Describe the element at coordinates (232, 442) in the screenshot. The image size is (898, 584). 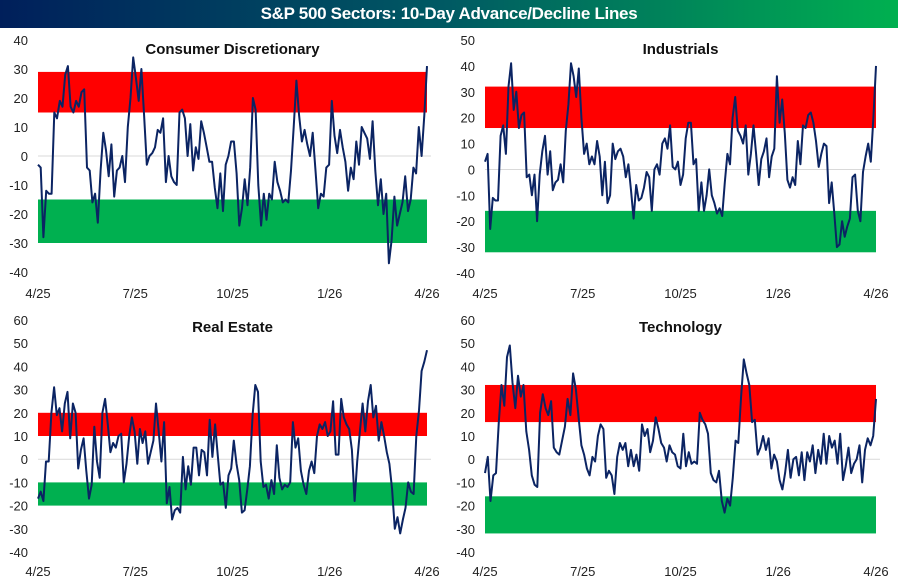
I see `series-line-real-estate` at that location.